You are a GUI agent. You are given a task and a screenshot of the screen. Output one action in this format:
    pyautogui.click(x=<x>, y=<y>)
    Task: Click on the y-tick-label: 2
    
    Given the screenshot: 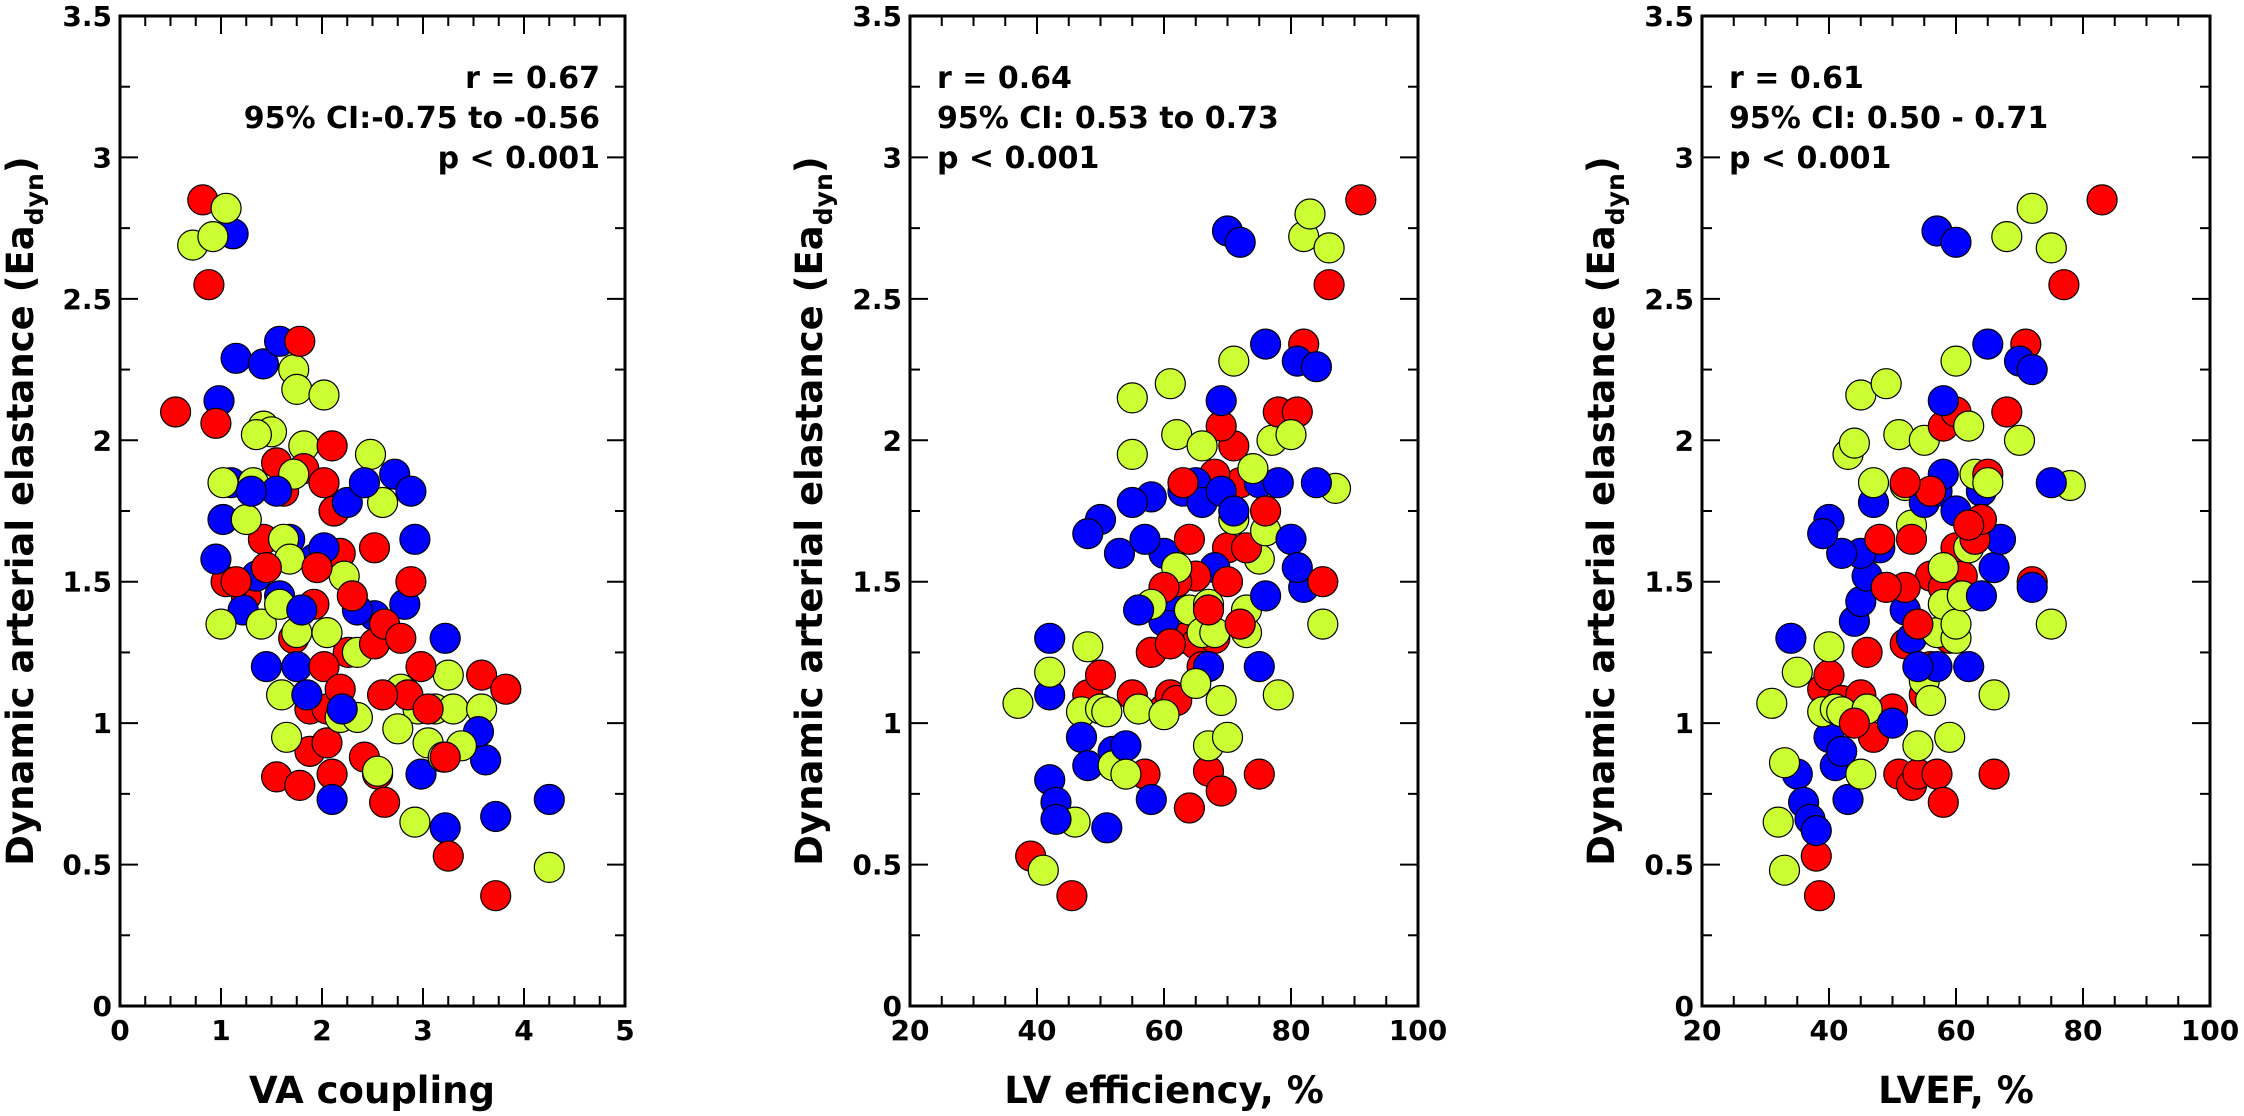 What is the action you would take?
    pyautogui.click(x=102, y=440)
    